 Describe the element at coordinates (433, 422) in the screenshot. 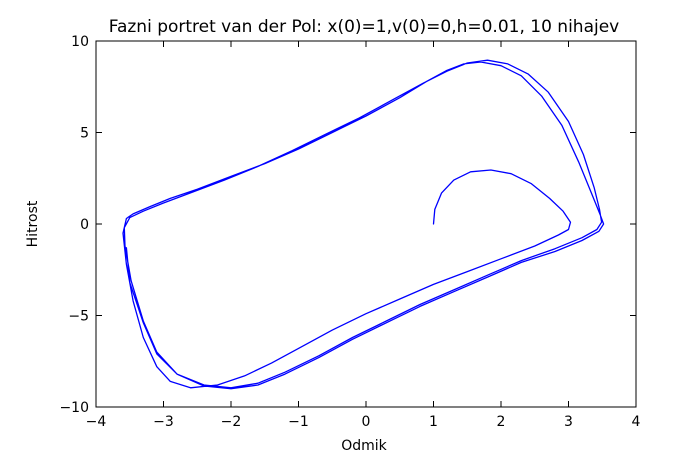

I see `x-tick-label: 1` at that location.